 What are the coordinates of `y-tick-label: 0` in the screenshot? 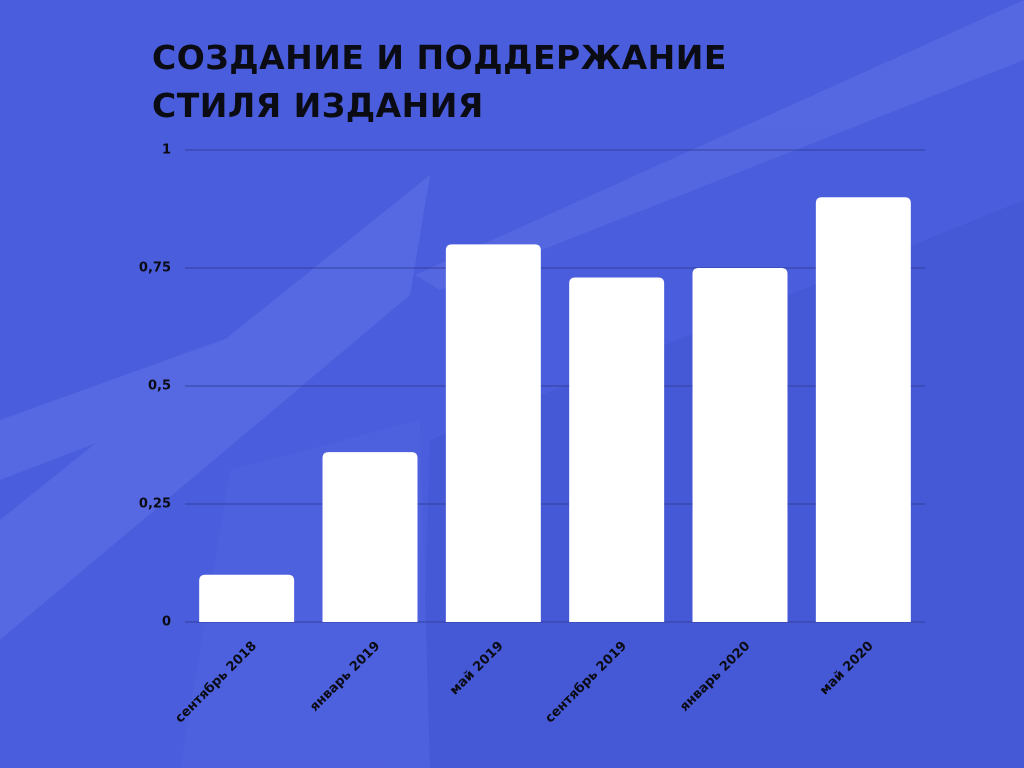 It's located at (166, 622).